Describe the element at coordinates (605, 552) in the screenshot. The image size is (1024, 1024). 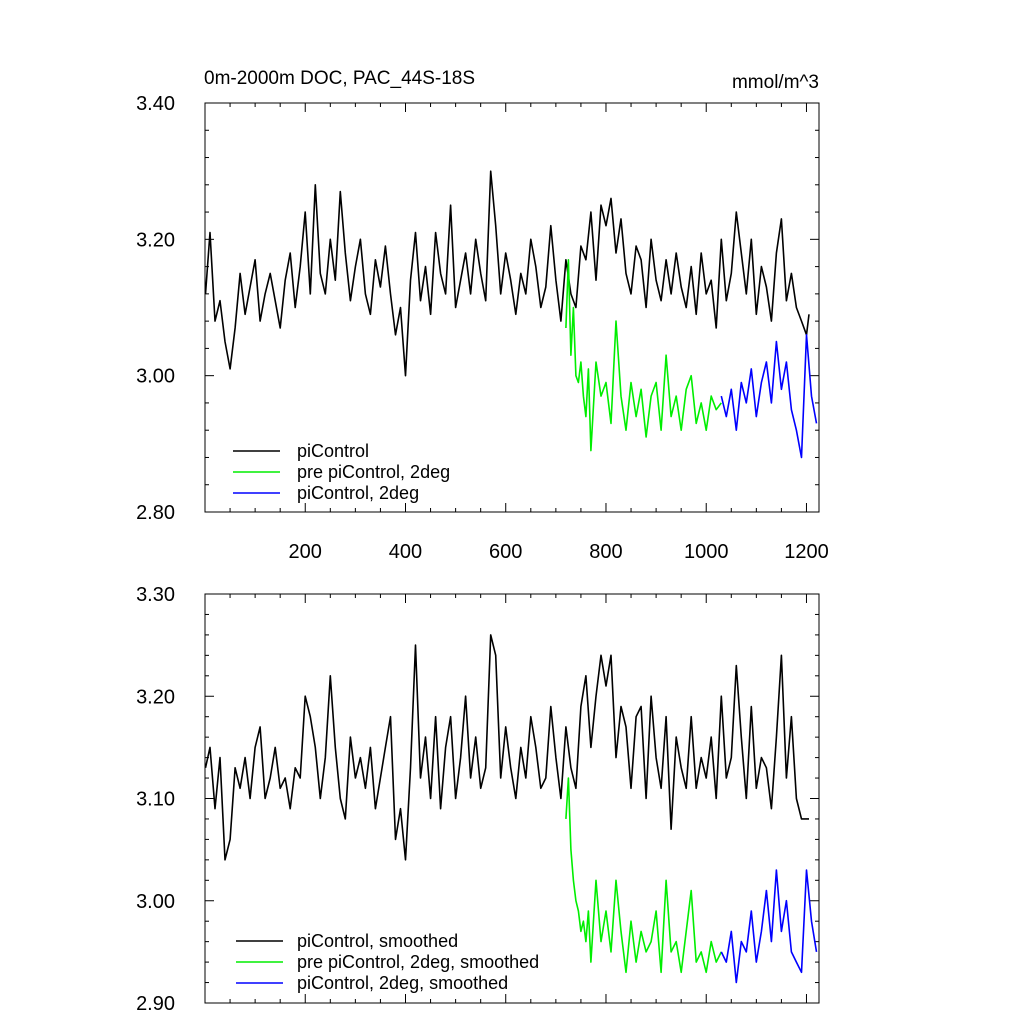
I see `x-tick-label: 800` at that location.